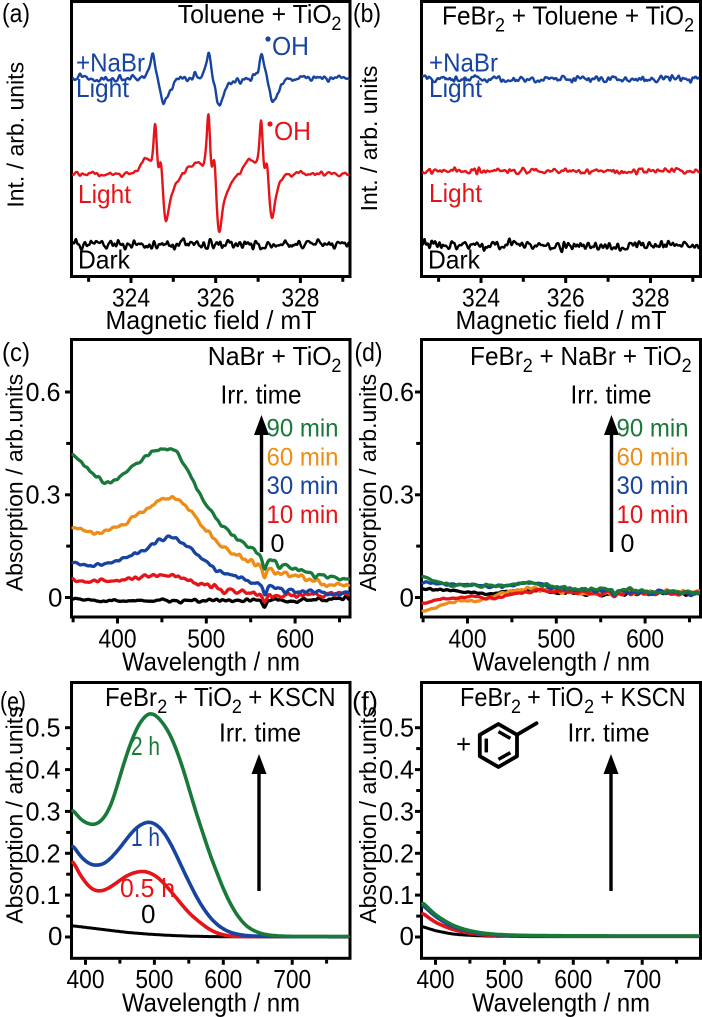  What do you see at coordinates (607, 356) in the screenshot?
I see `svg-text: + NaBr + TiO` at bounding box center [607, 356].